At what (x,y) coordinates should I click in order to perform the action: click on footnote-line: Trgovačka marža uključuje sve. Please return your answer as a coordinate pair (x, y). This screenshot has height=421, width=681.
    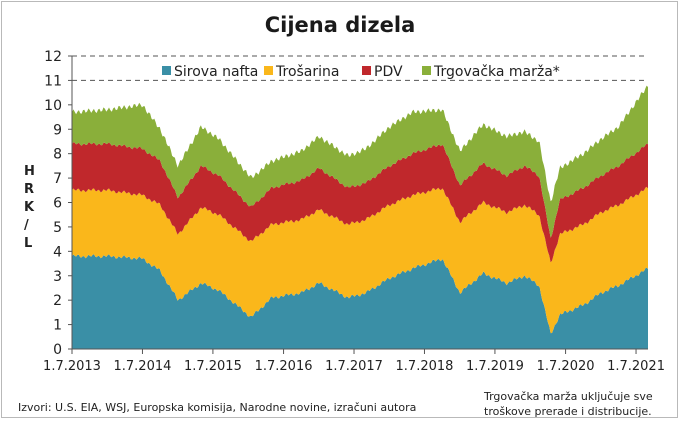
    Looking at the image, I should click on (568, 396).